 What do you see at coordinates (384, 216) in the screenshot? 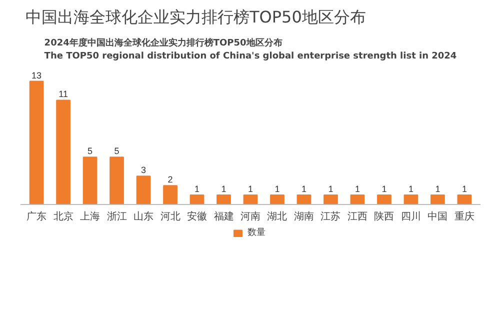
I see `x-tick-label: 陕西` at bounding box center [384, 216].